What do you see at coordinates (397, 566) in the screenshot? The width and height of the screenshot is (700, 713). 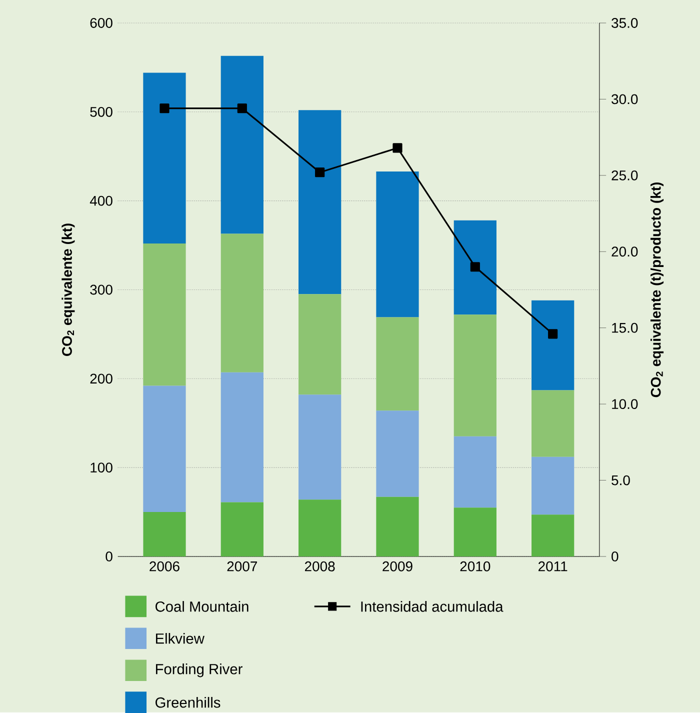 I see `x-tick-label: 2009` at bounding box center [397, 566].